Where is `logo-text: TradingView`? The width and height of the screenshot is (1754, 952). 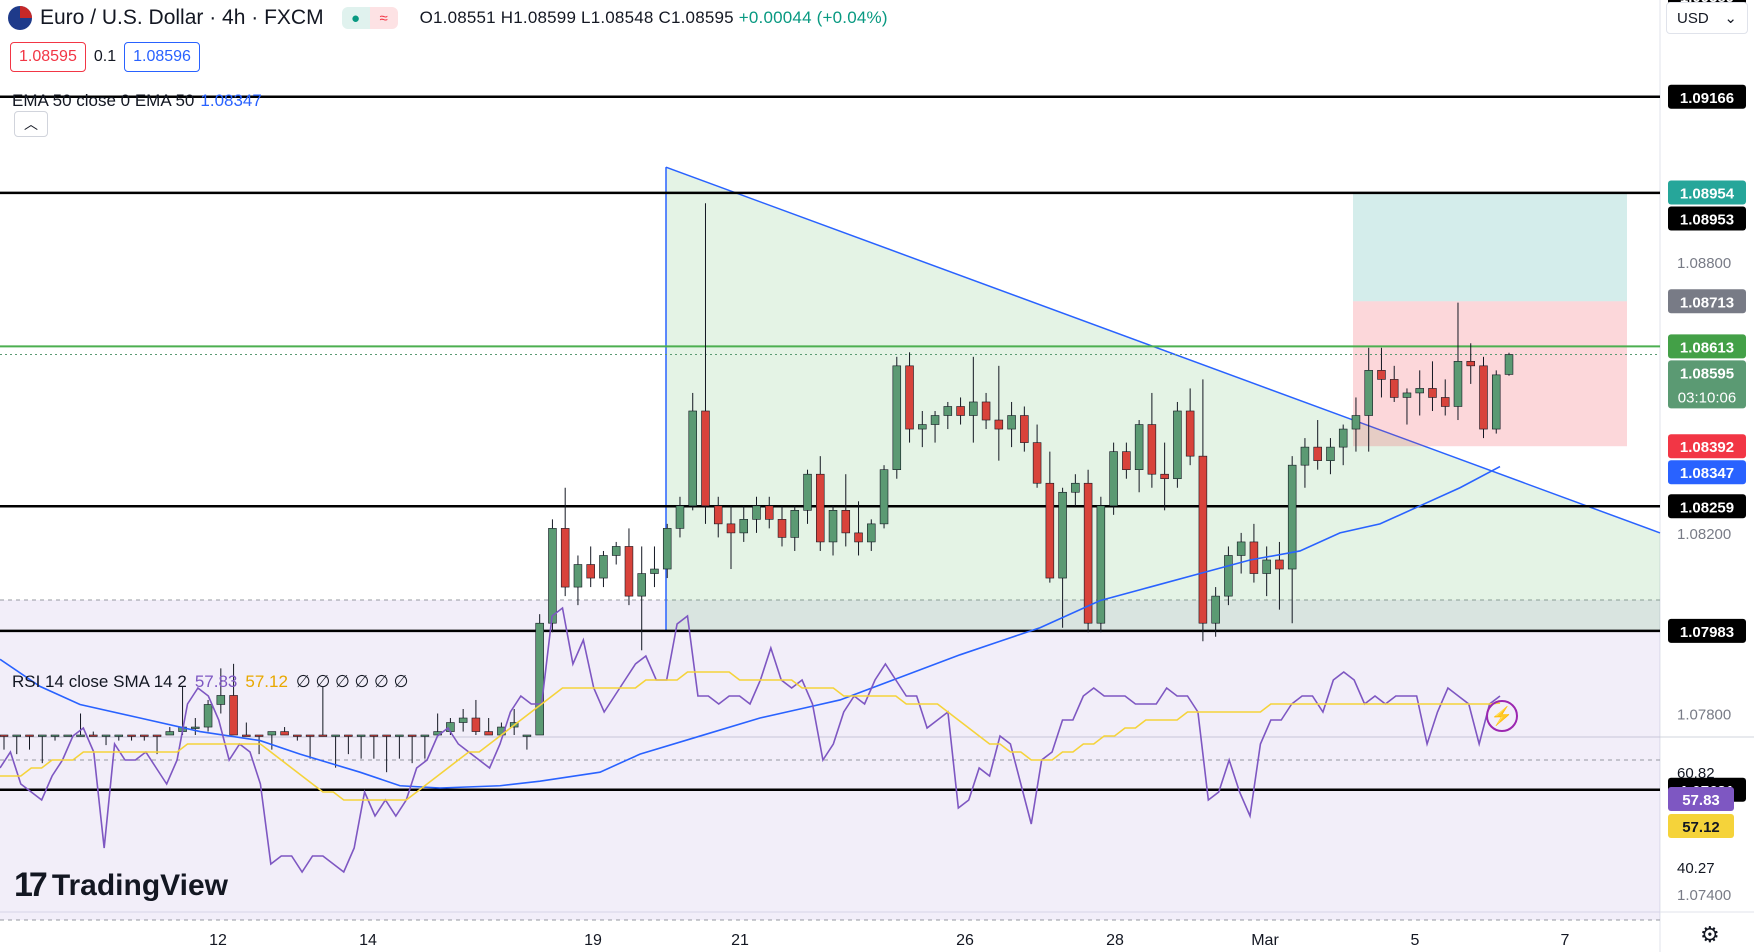
logo-text: TradingView is located at coordinates (139, 885).